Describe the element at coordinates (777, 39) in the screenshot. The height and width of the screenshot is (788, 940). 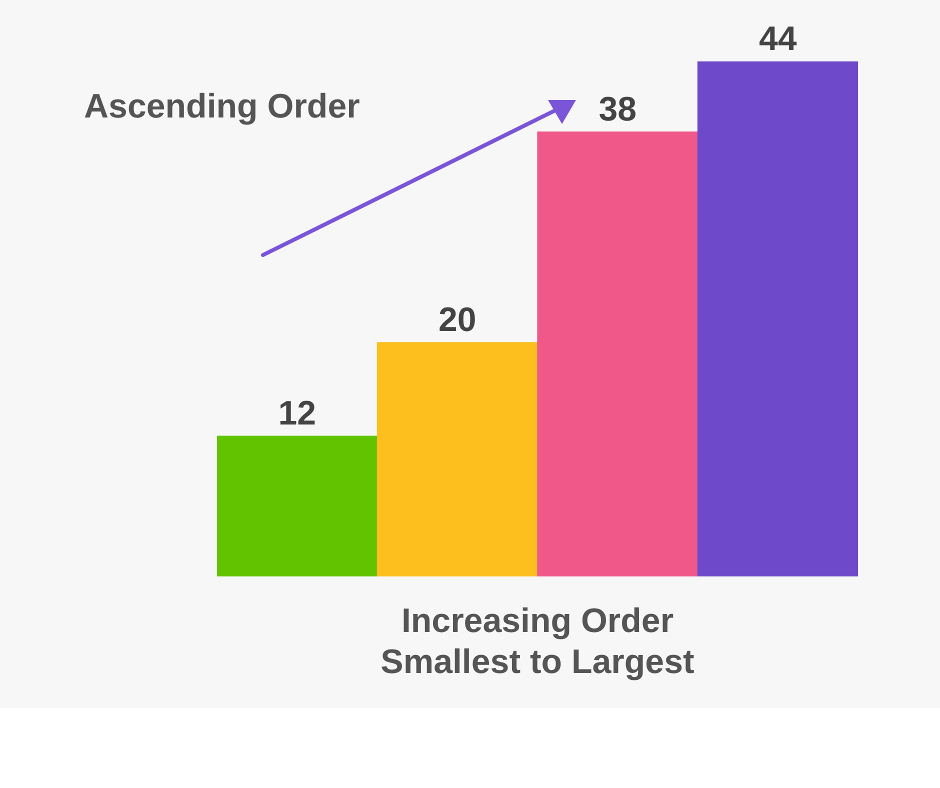
I see `data-label: 44` at that location.